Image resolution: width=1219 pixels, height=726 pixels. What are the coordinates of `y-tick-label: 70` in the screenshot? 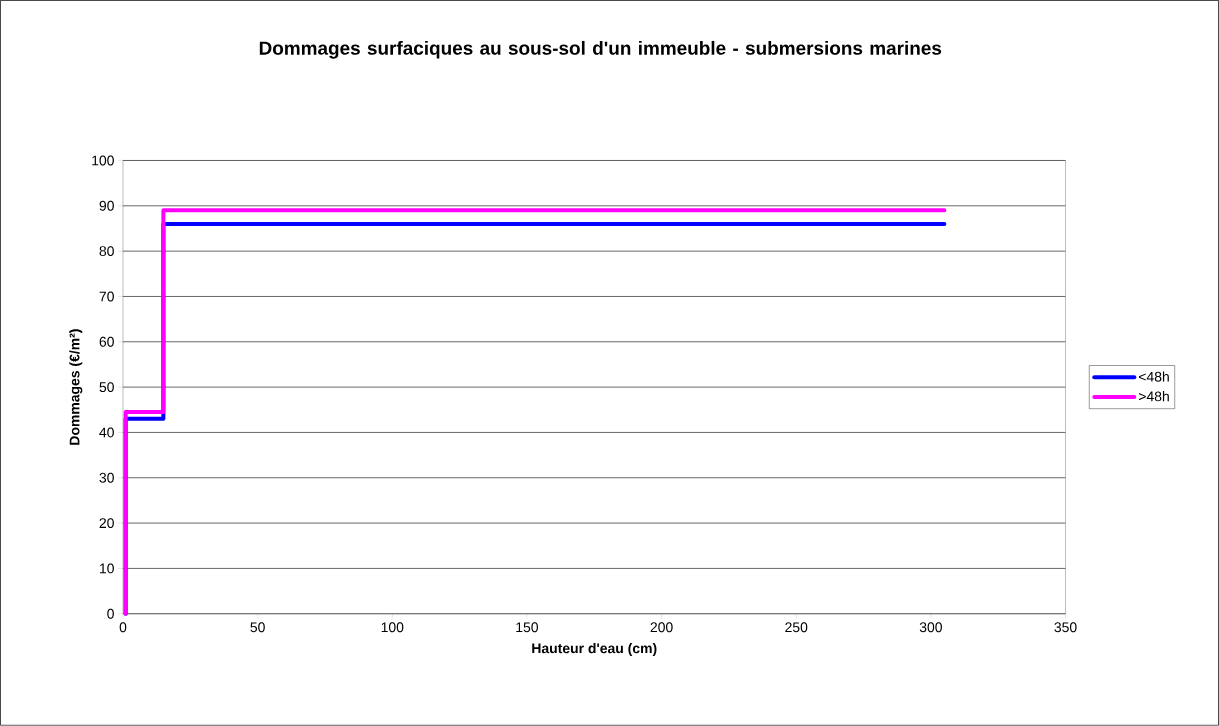 It's located at (106, 296).